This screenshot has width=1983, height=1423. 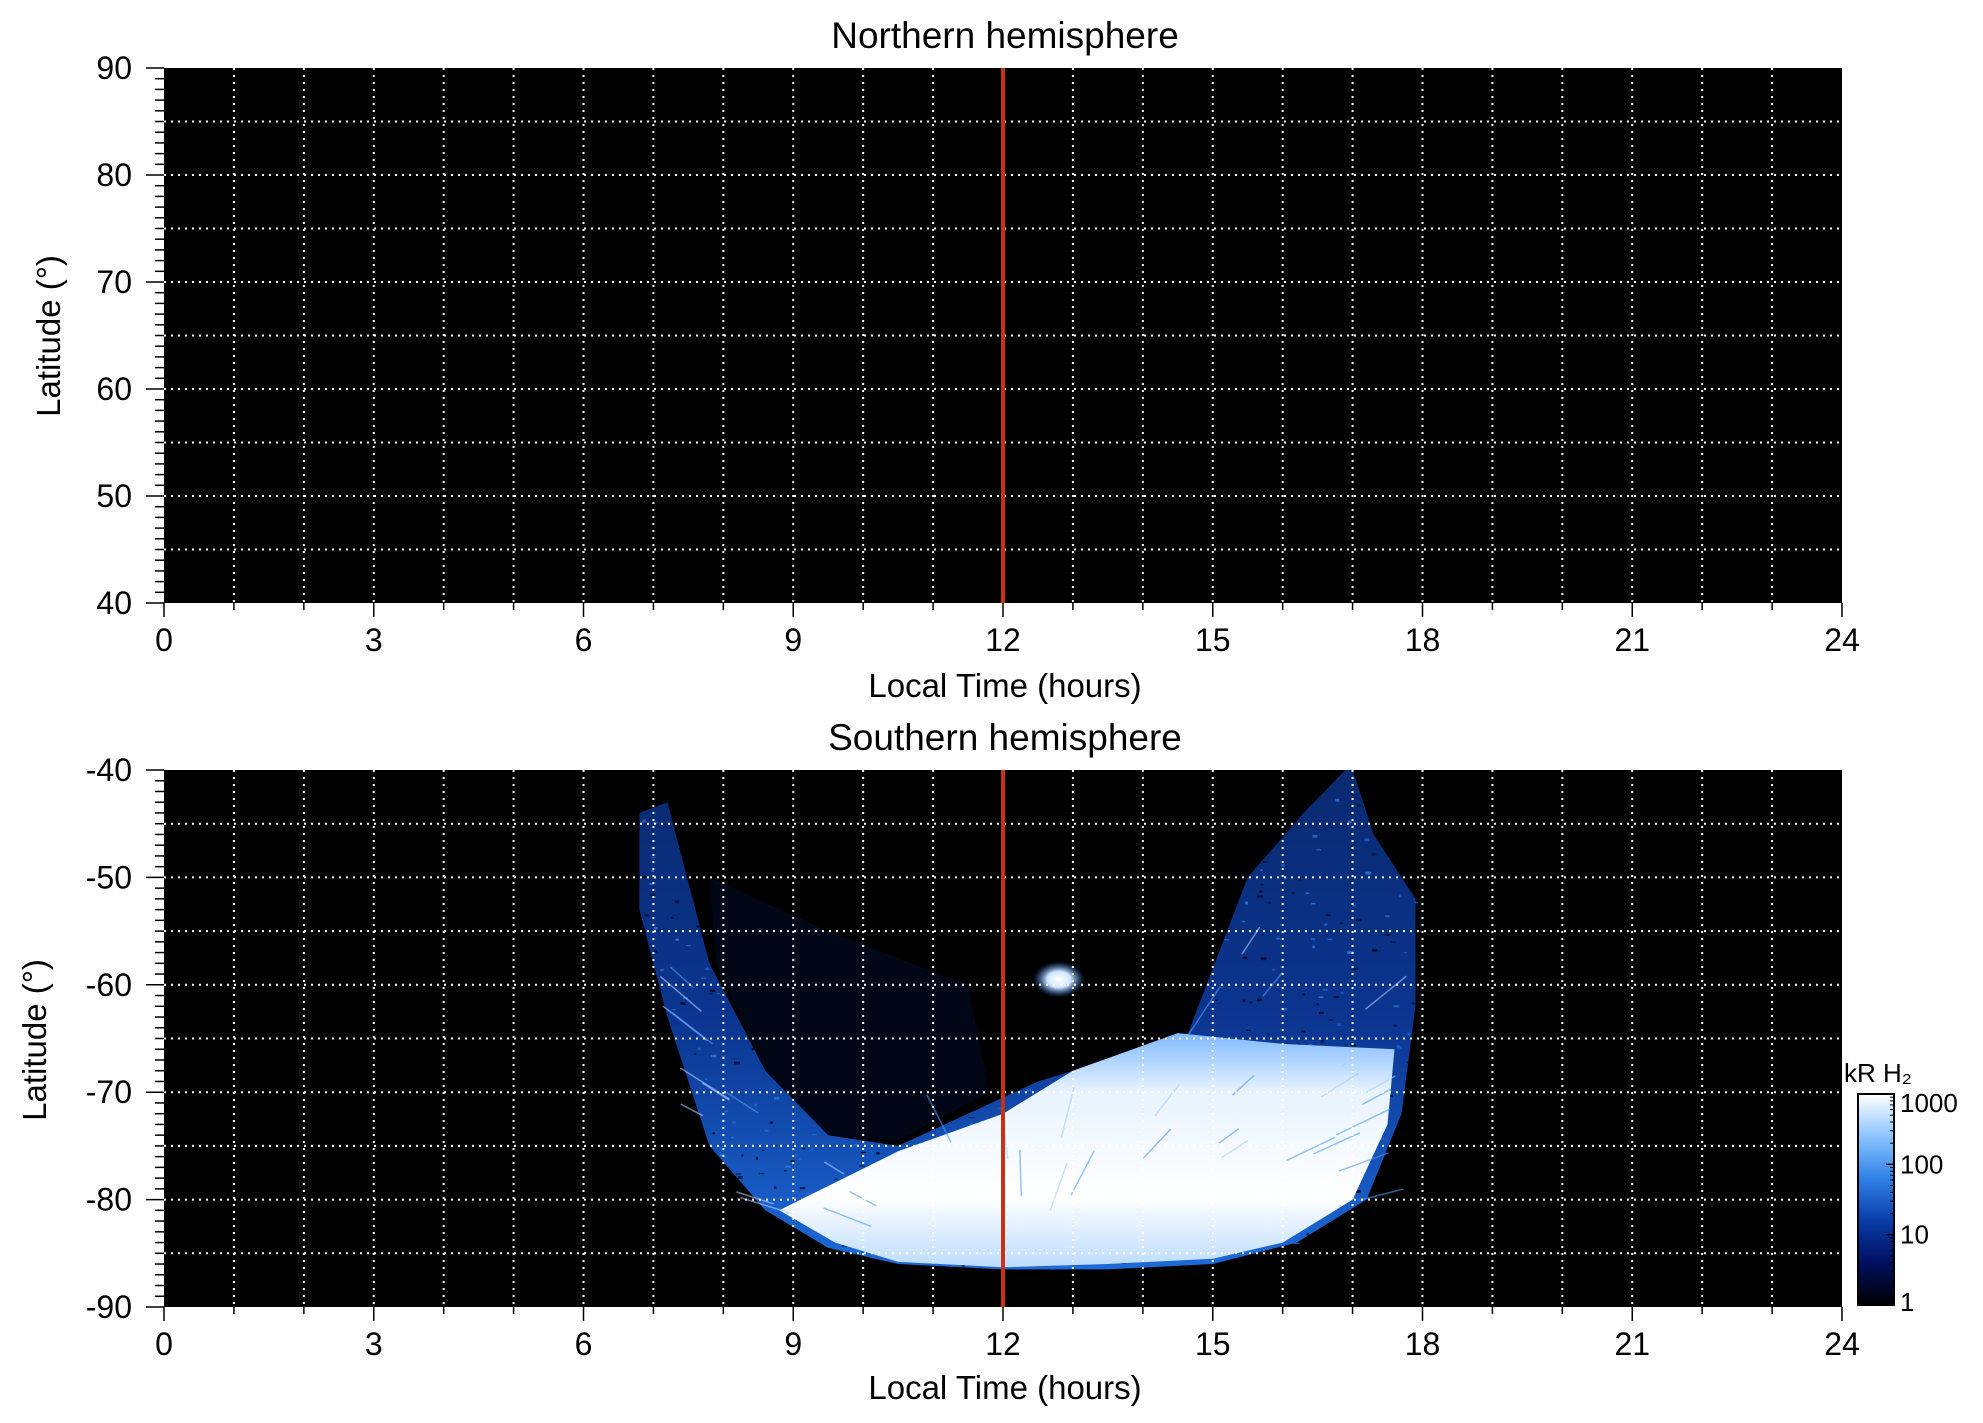 What do you see at coordinates (164, 640) in the screenshot?
I see `x-tick-label: 0` at bounding box center [164, 640].